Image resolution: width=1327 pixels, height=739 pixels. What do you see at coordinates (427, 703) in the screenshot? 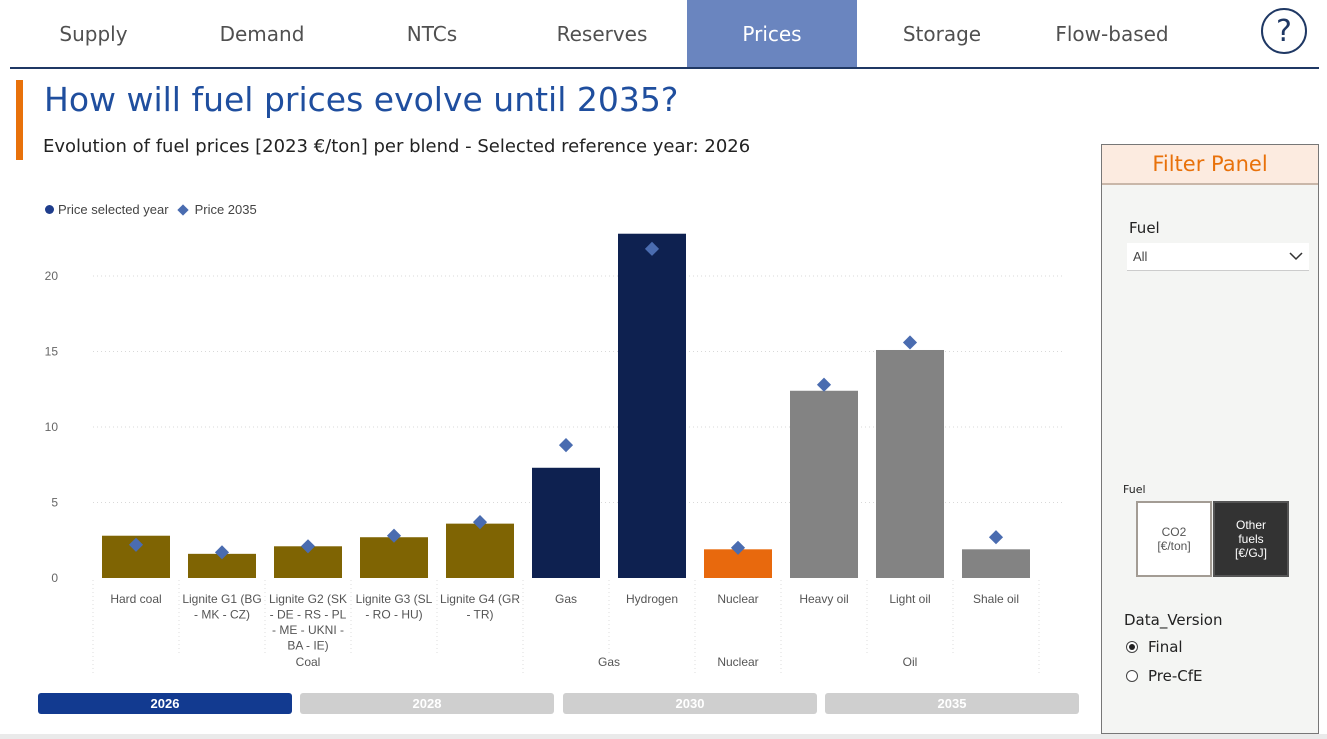
I see `year-slicer-2028: 2028` at bounding box center [427, 703].